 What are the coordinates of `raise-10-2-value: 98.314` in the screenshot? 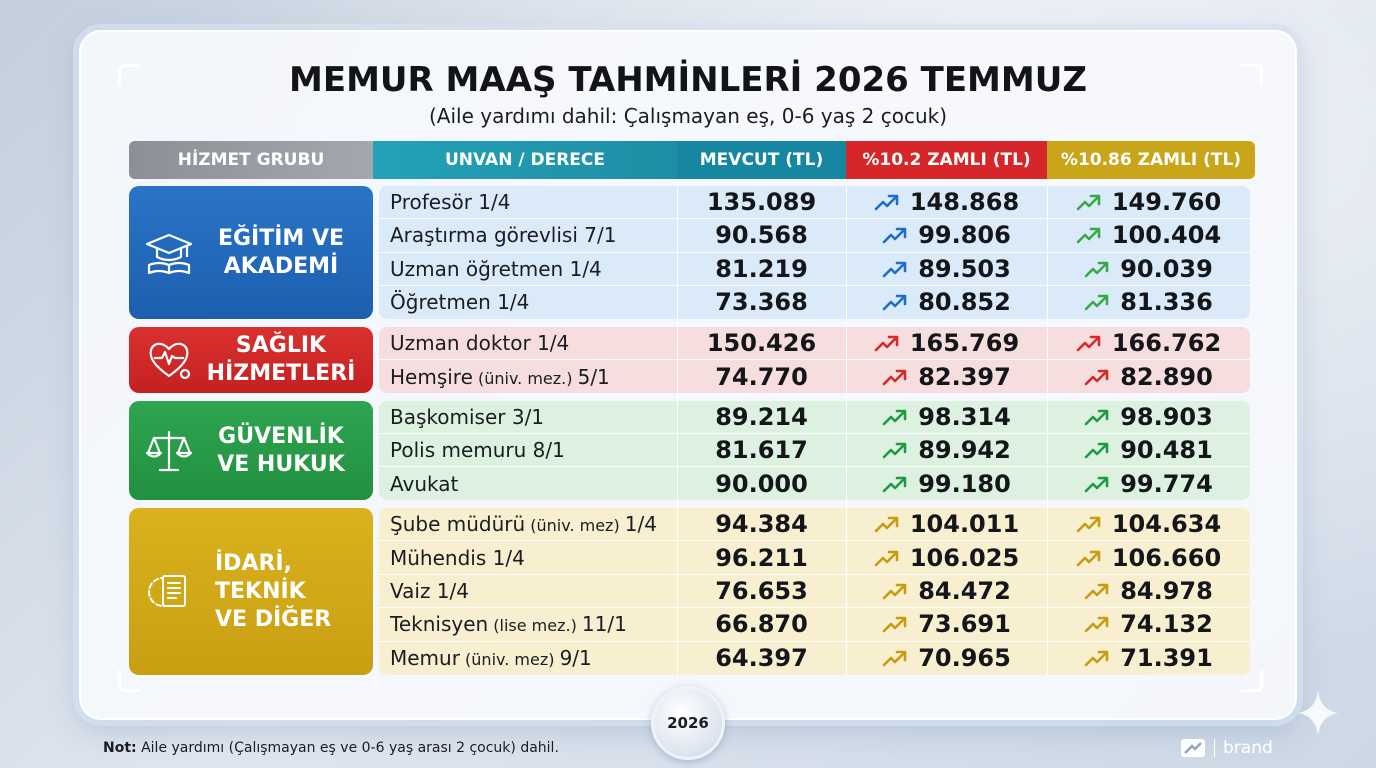 It's located at (964, 417).